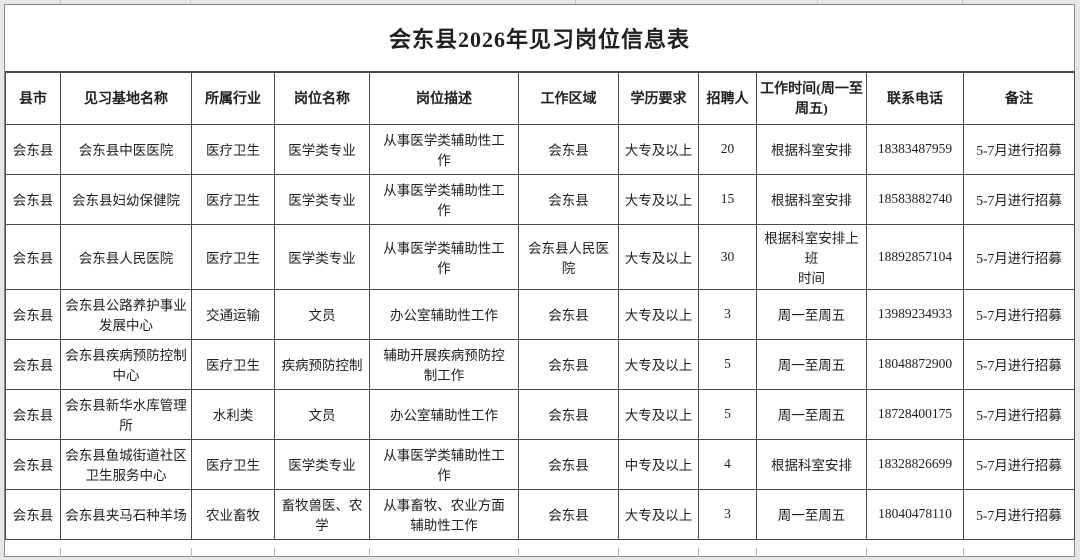 Image resolution: width=1080 pixels, height=560 pixels. I want to click on cell-headcount: 15, so click(727, 199).